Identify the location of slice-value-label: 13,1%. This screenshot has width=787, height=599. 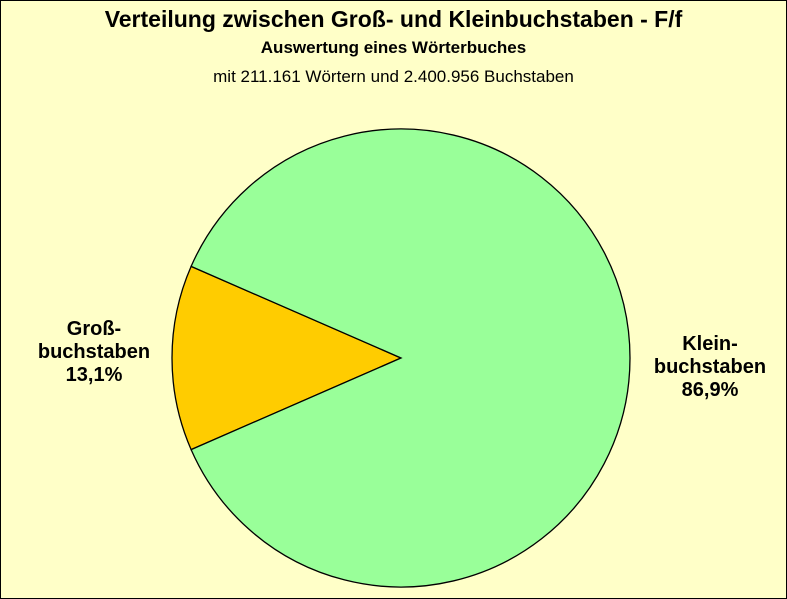
(94, 375).